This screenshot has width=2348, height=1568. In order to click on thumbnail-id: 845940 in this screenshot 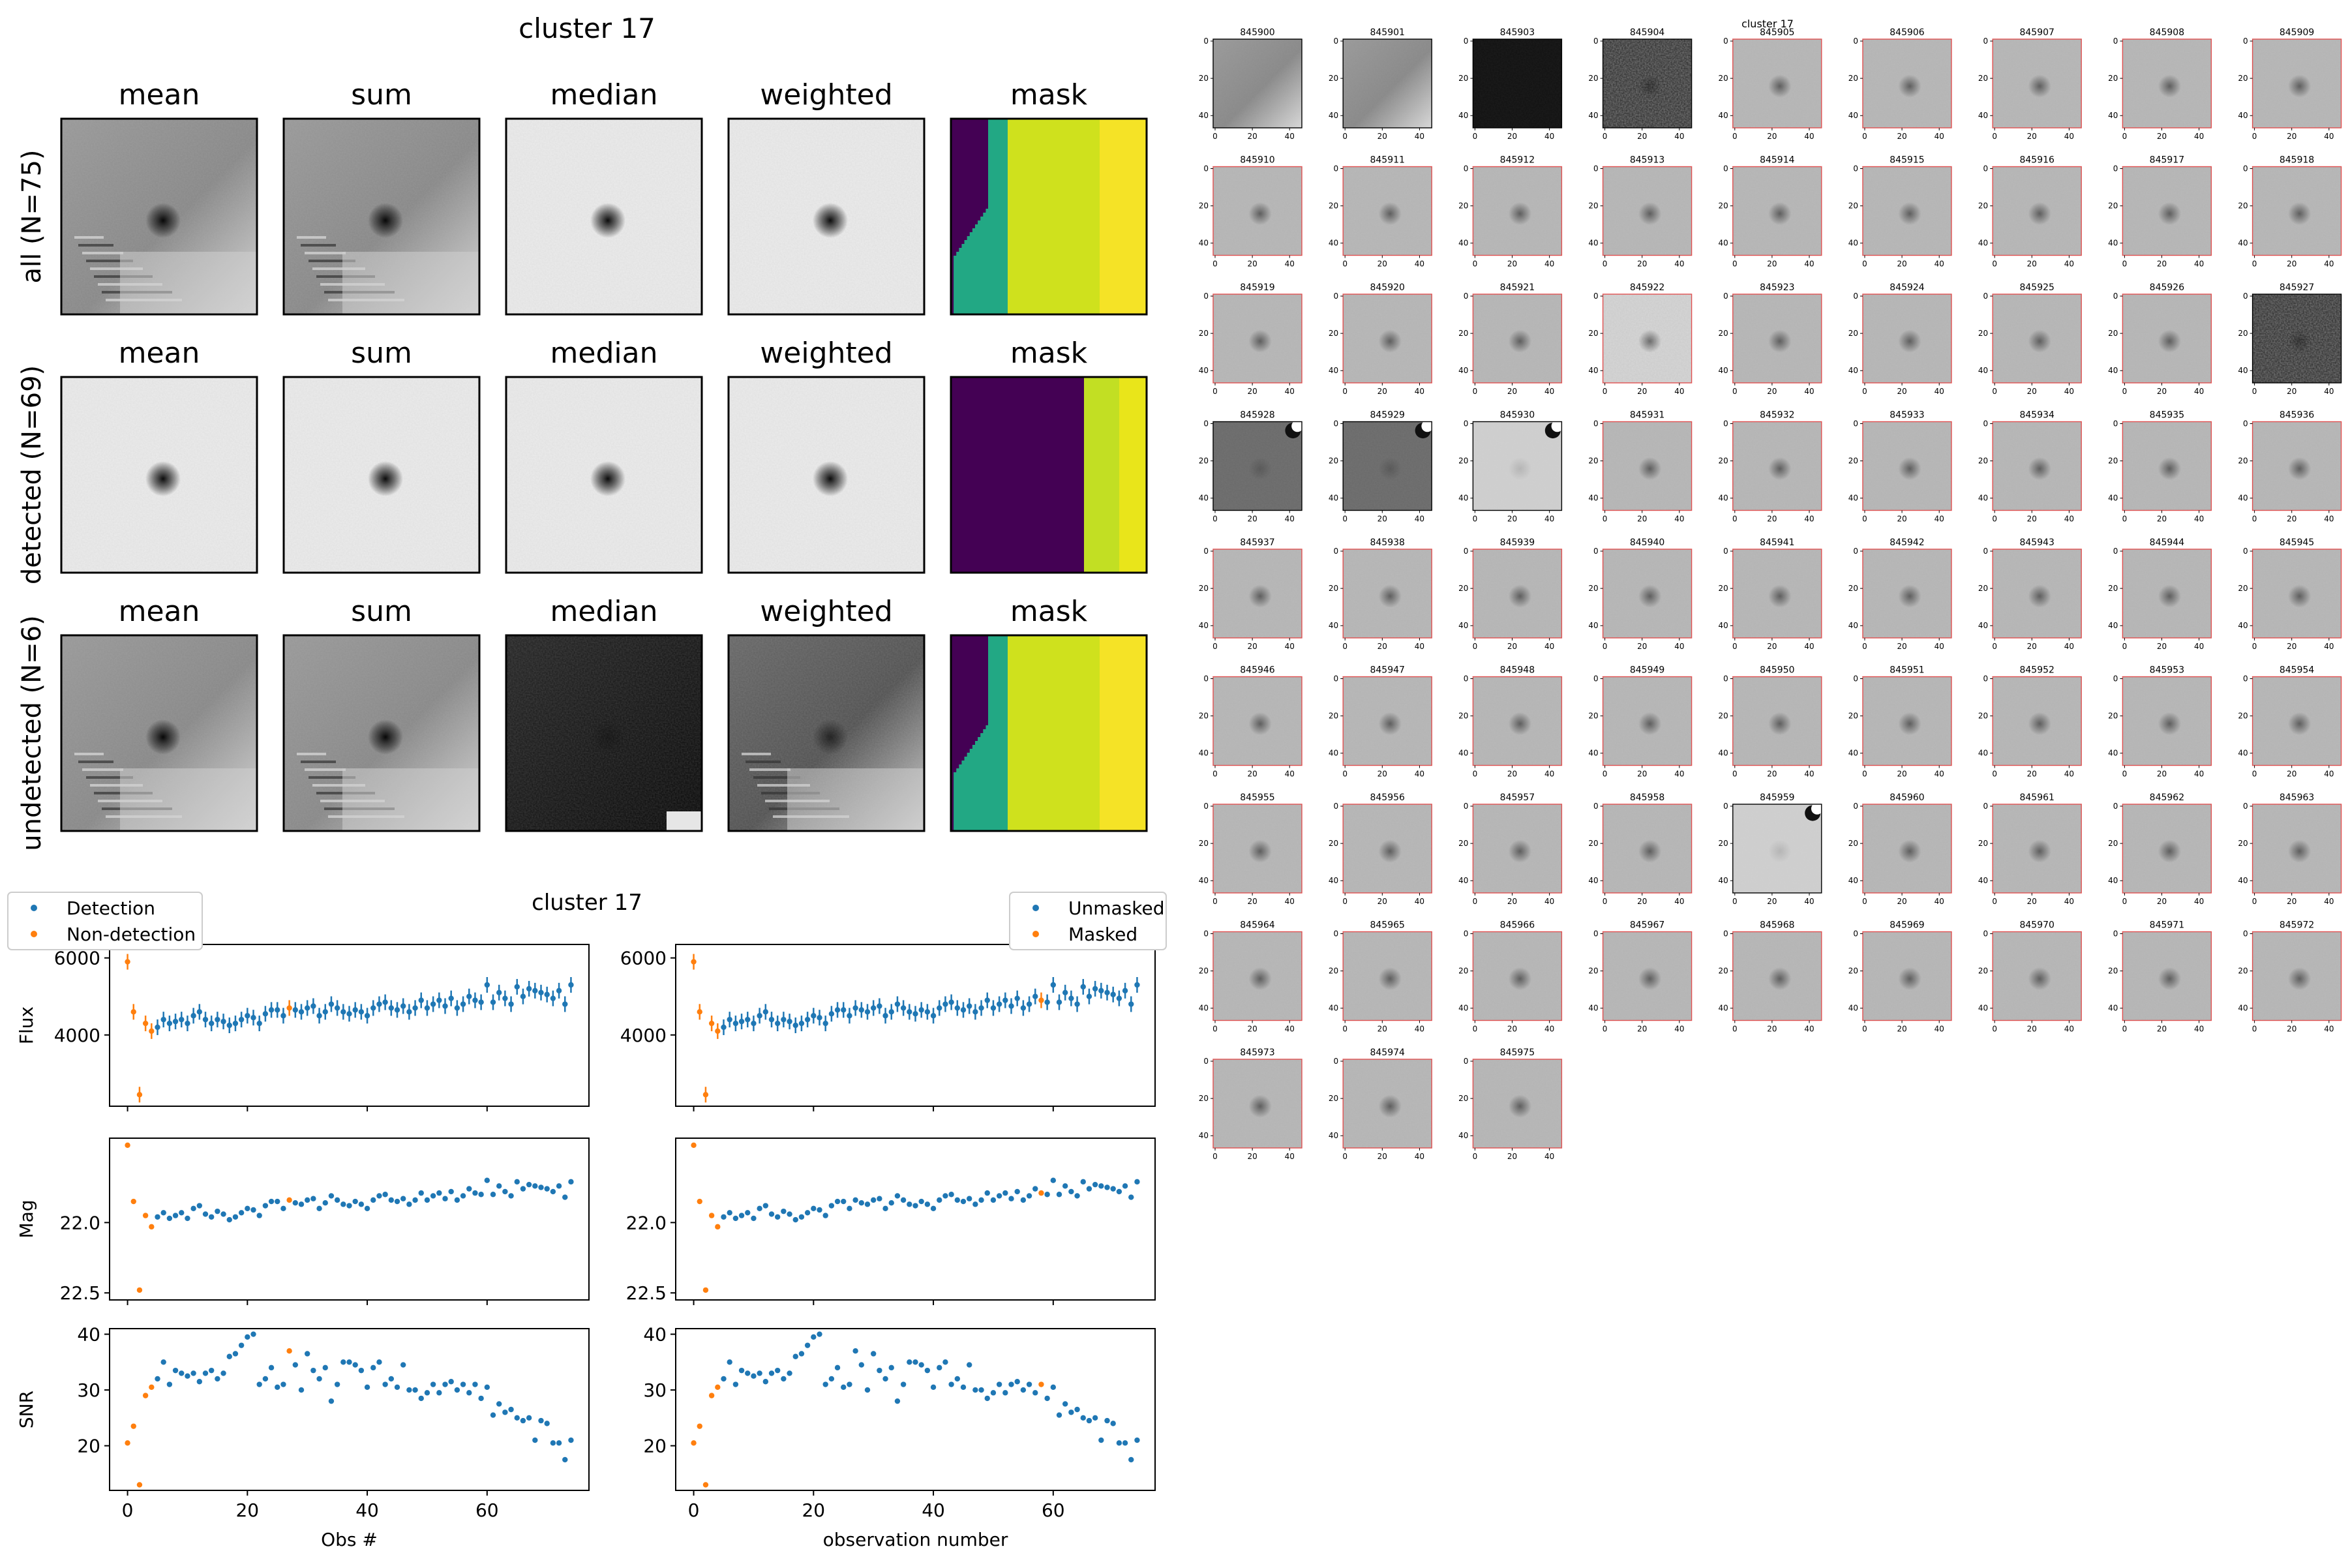, I will do `click(1647, 542)`.